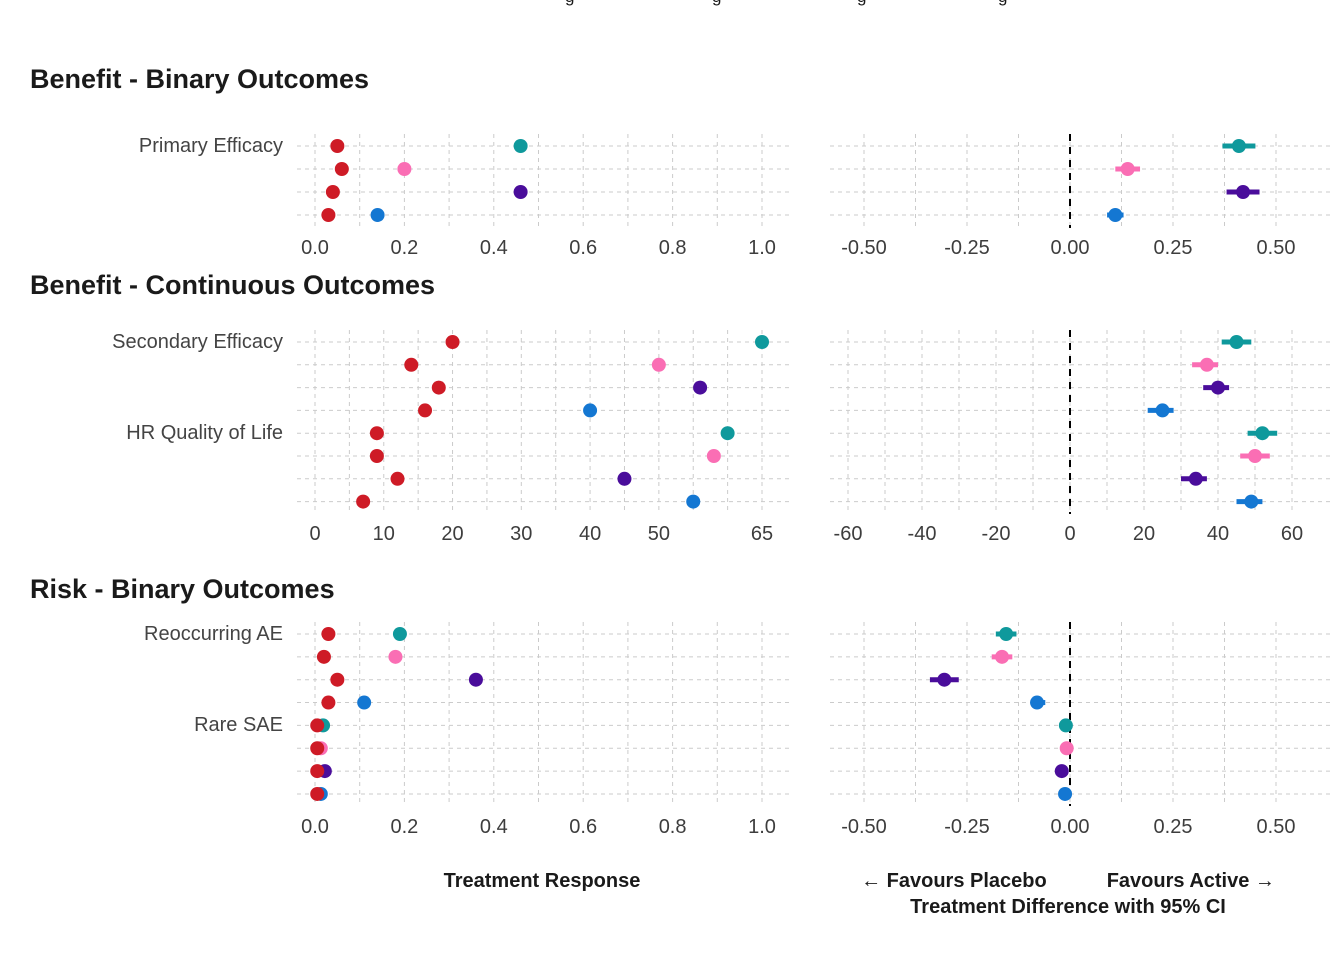 The width and height of the screenshot is (1344, 960). What do you see at coordinates (1292, 534) in the screenshot?
I see `x-tick-label: 60` at bounding box center [1292, 534].